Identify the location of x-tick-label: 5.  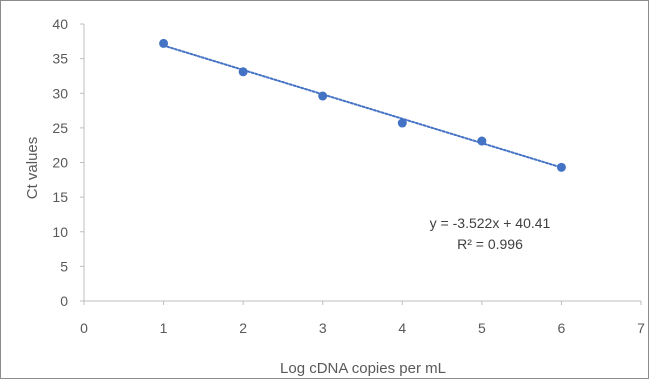
(482, 328).